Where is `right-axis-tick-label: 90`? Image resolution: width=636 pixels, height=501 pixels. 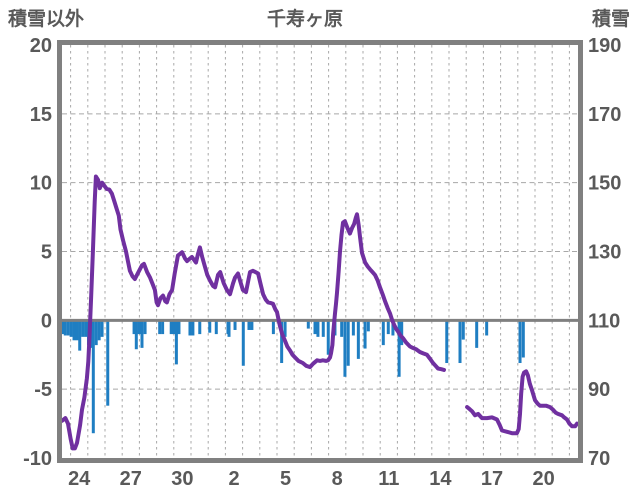 right-axis-tick-label: 90 is located at coordinates (599, 390).